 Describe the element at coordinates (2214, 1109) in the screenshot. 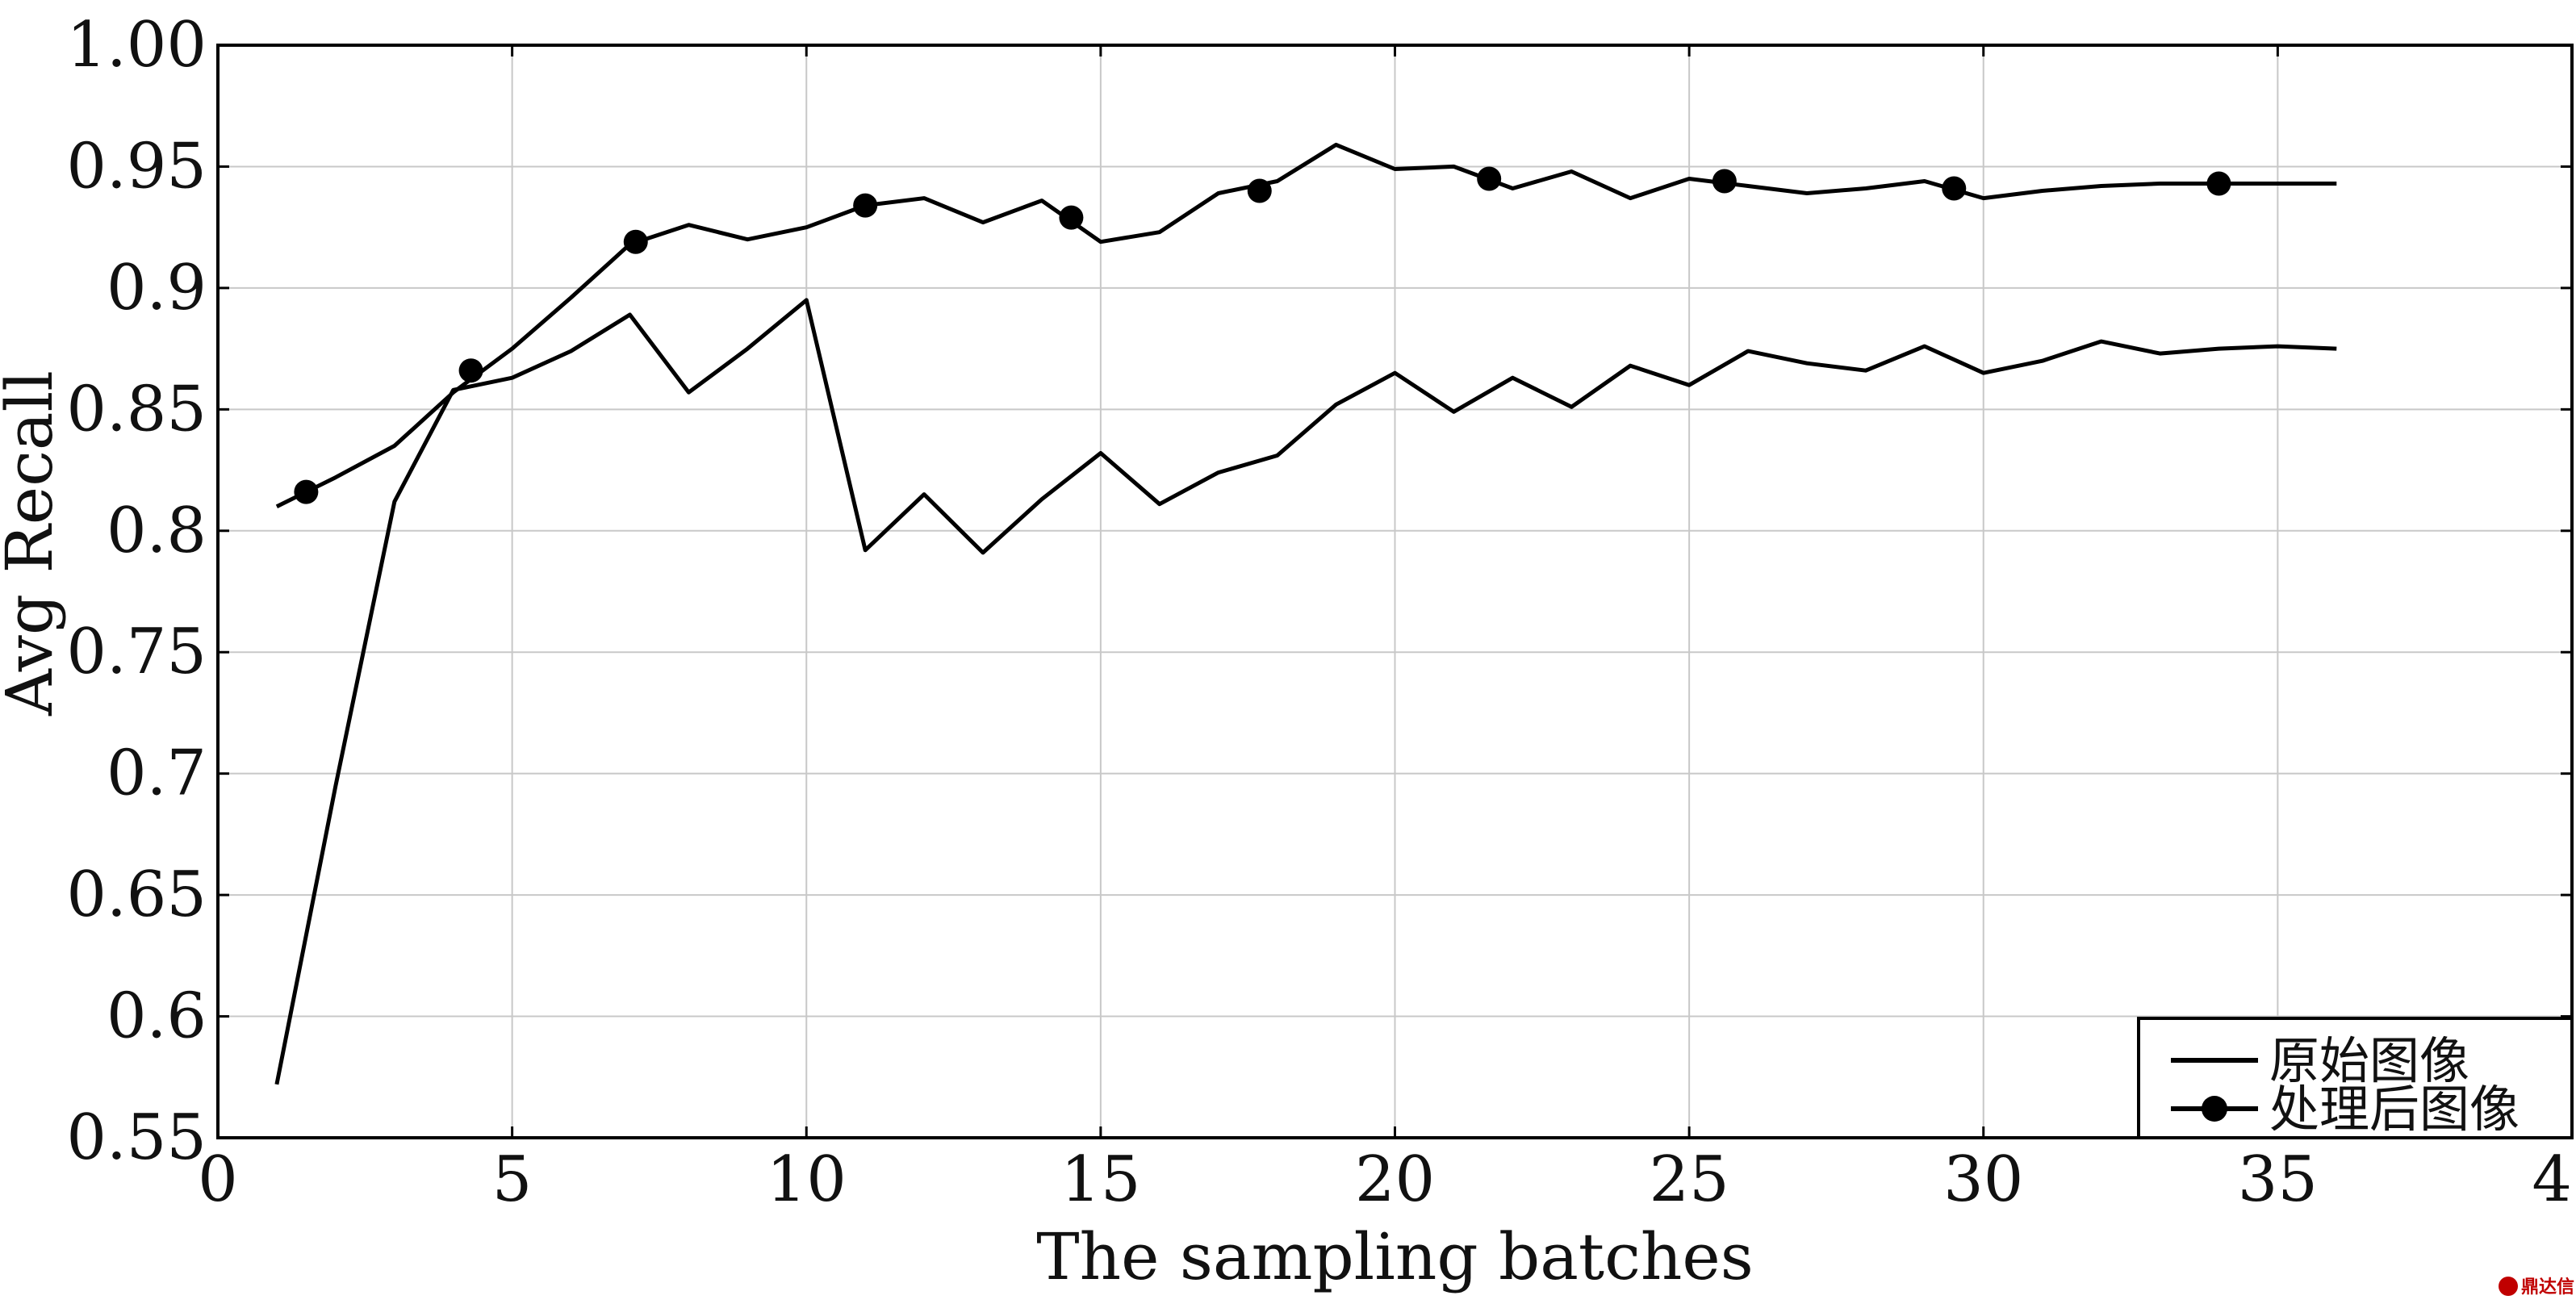

I see `legend-marker-processed` at that location.